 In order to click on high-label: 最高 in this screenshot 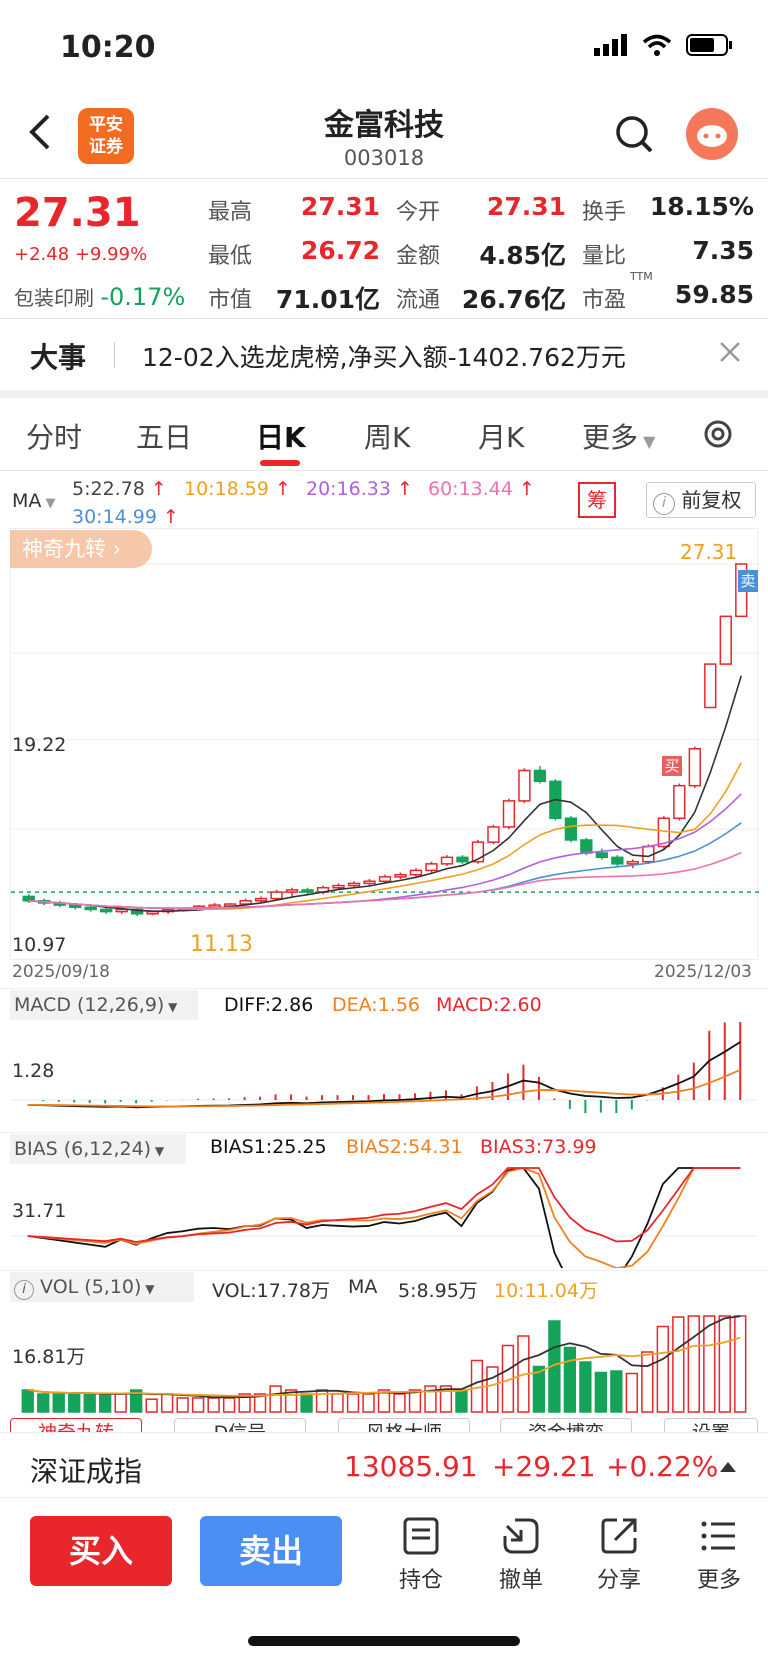, I will do `click(230, 212)`.